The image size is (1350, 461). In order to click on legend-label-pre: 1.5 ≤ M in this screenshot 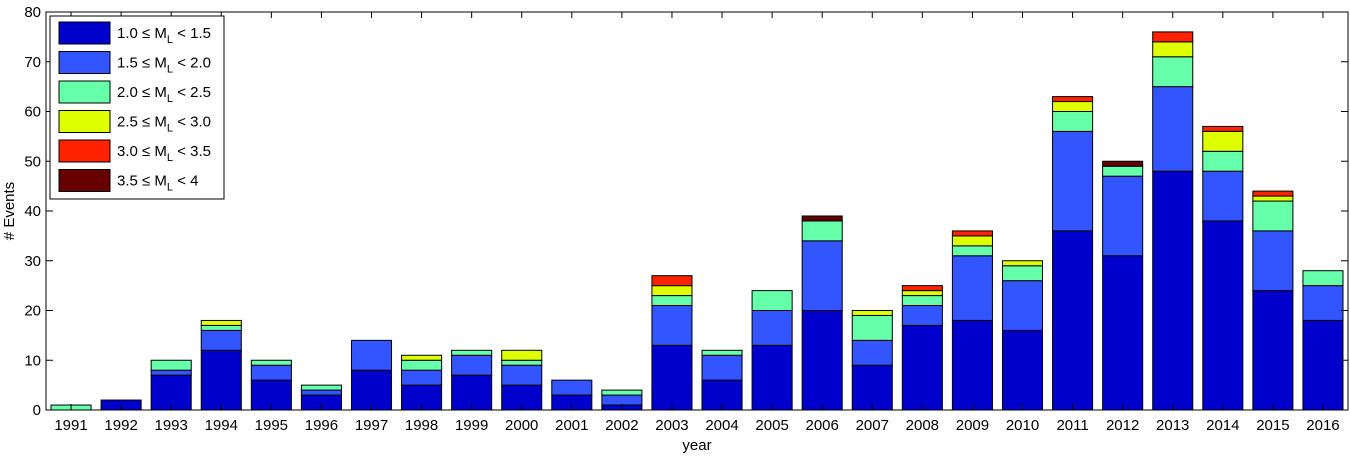, I will do `click(142, 63)`.